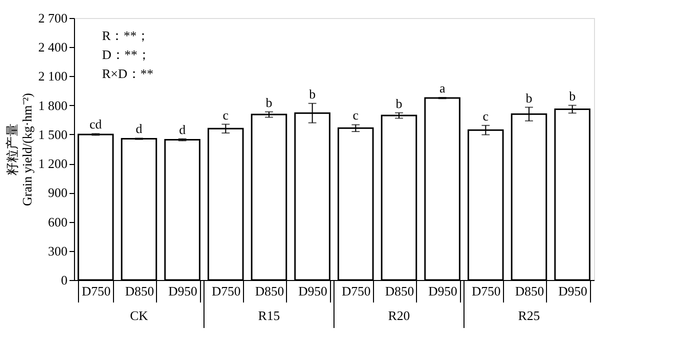  Describe the element at coordinates (19, 149) in the screenshot. I see `y-axis-title: 籽粒产量 Grain yield/(kg·hm⁻²)` at that location.